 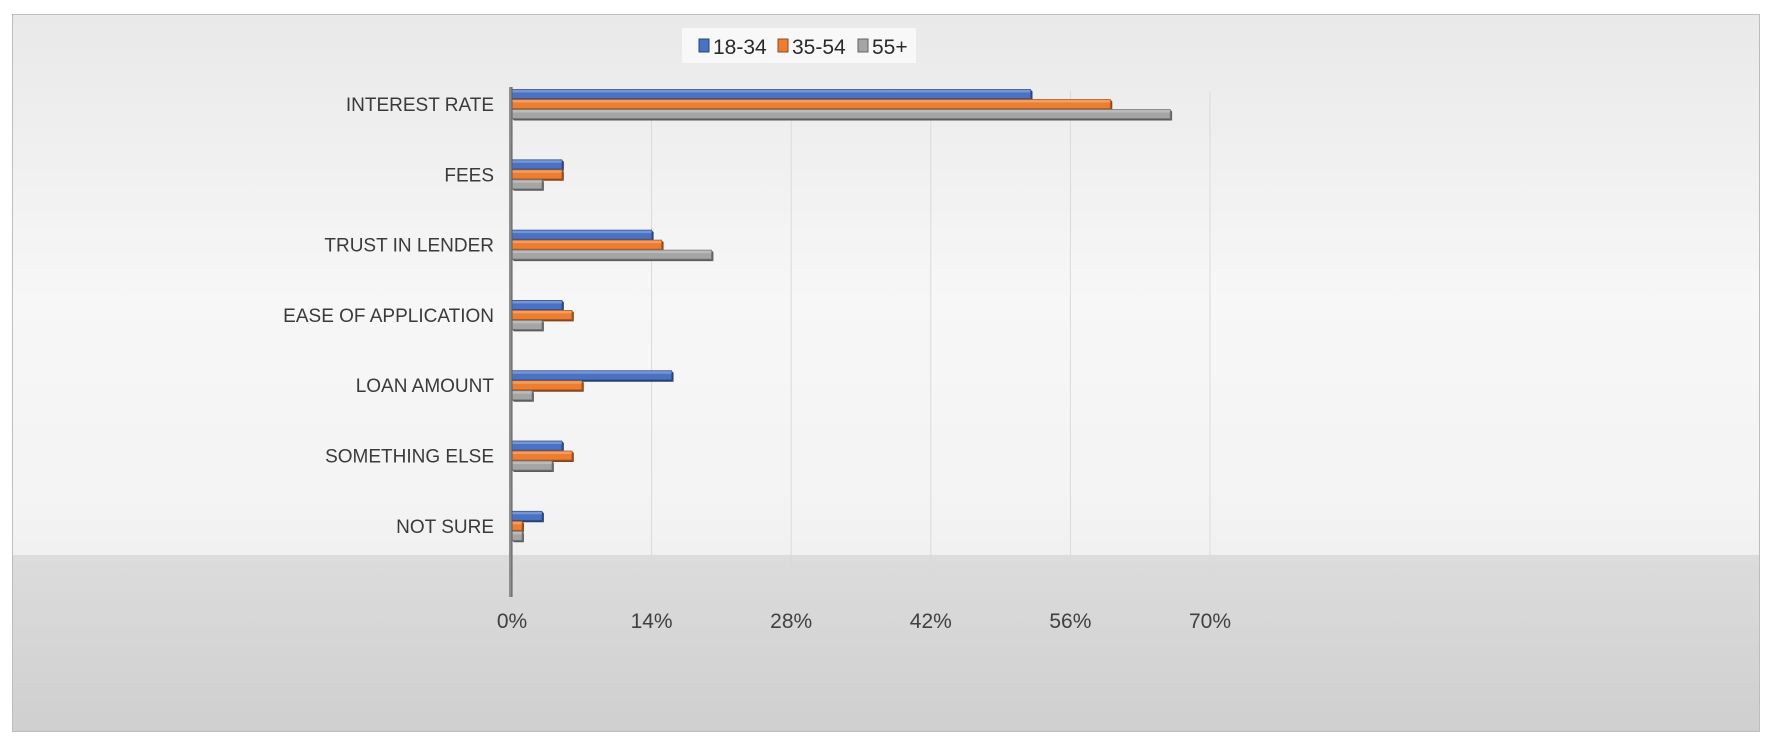 I want to click on tick-label-28: 28%, so click(x=791, y=621).